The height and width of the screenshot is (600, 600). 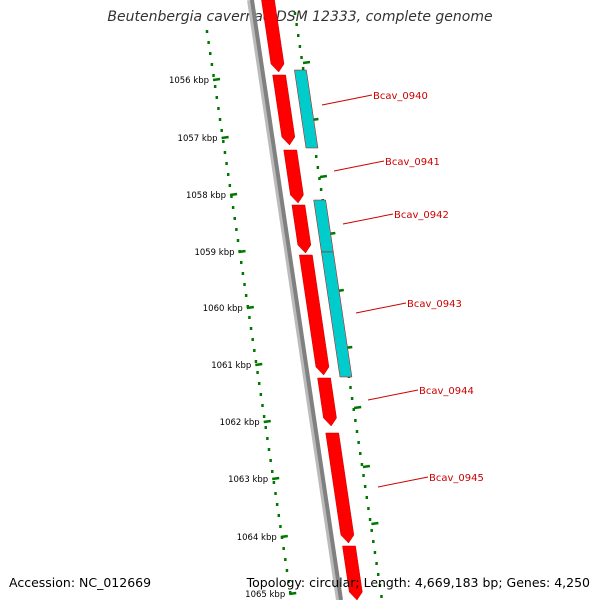 What do you see at coordinates (265, 595) in the screenshot?
I see `ruler-label: 1065 kbp` at bounding box center [265, 595].